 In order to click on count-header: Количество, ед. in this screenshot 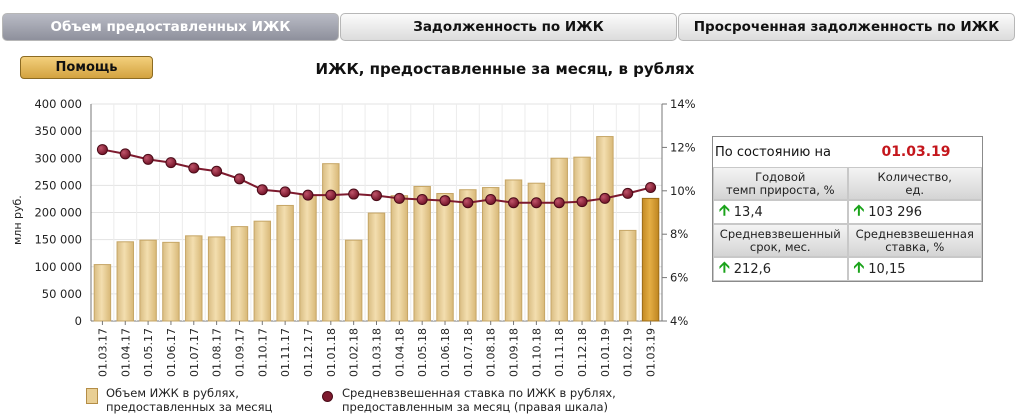, I will do `click(914, 183)`.